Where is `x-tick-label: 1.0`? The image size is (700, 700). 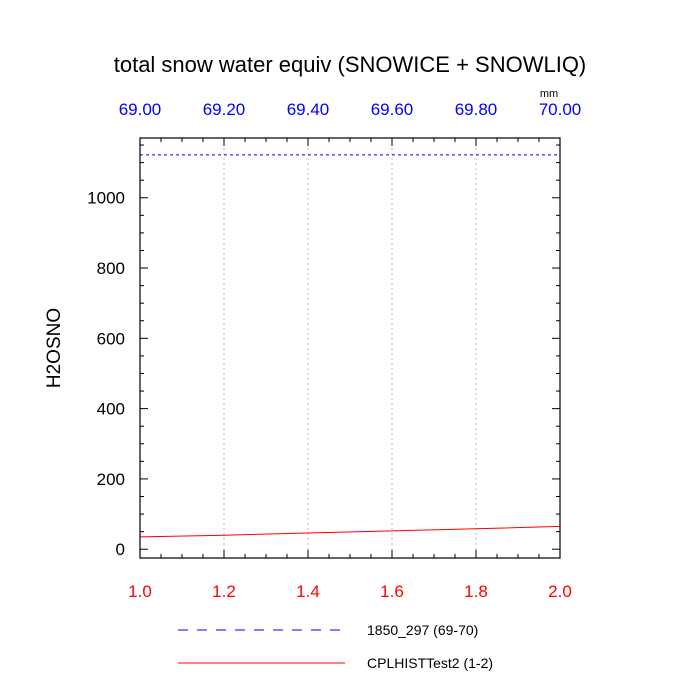
x-tick-label: 1.0 is located at coordinates (140, 591).